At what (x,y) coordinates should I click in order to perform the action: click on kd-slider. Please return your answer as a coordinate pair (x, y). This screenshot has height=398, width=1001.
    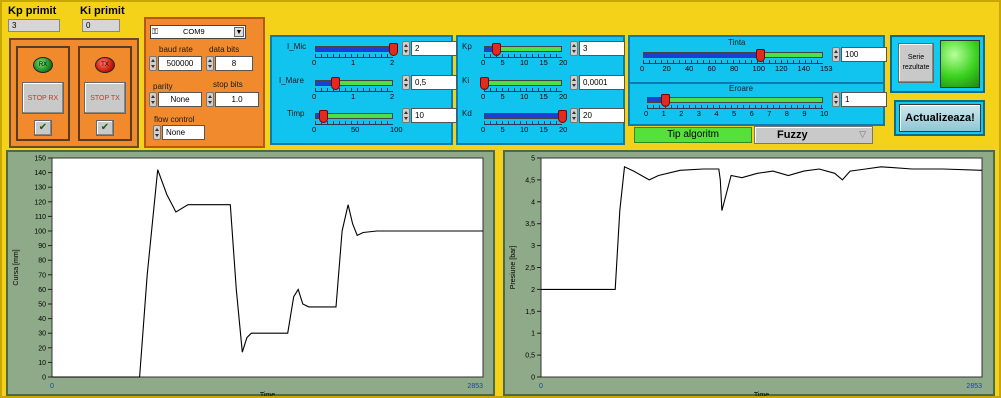
    Looking at the image, I should click on (525, 116).